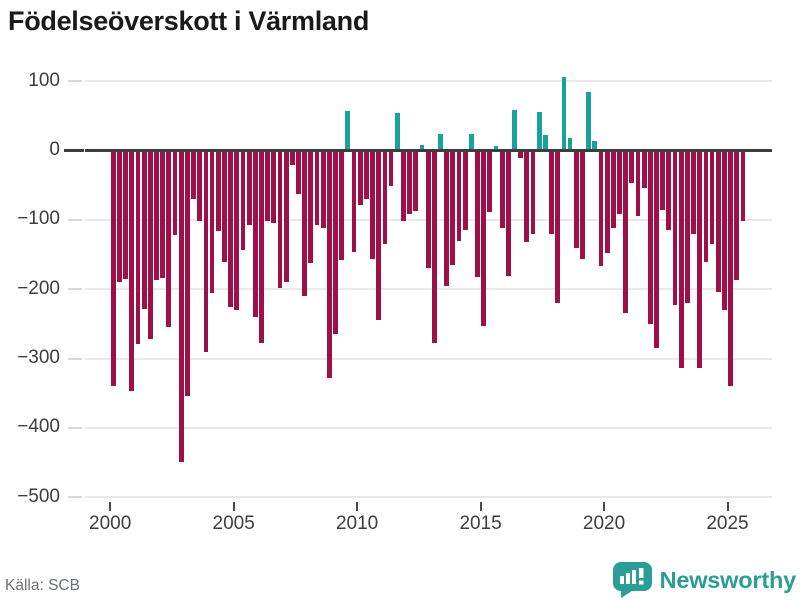 This screenshot has width=800, height=600. I want to click on bar-2004Q3, so click(224, 206).